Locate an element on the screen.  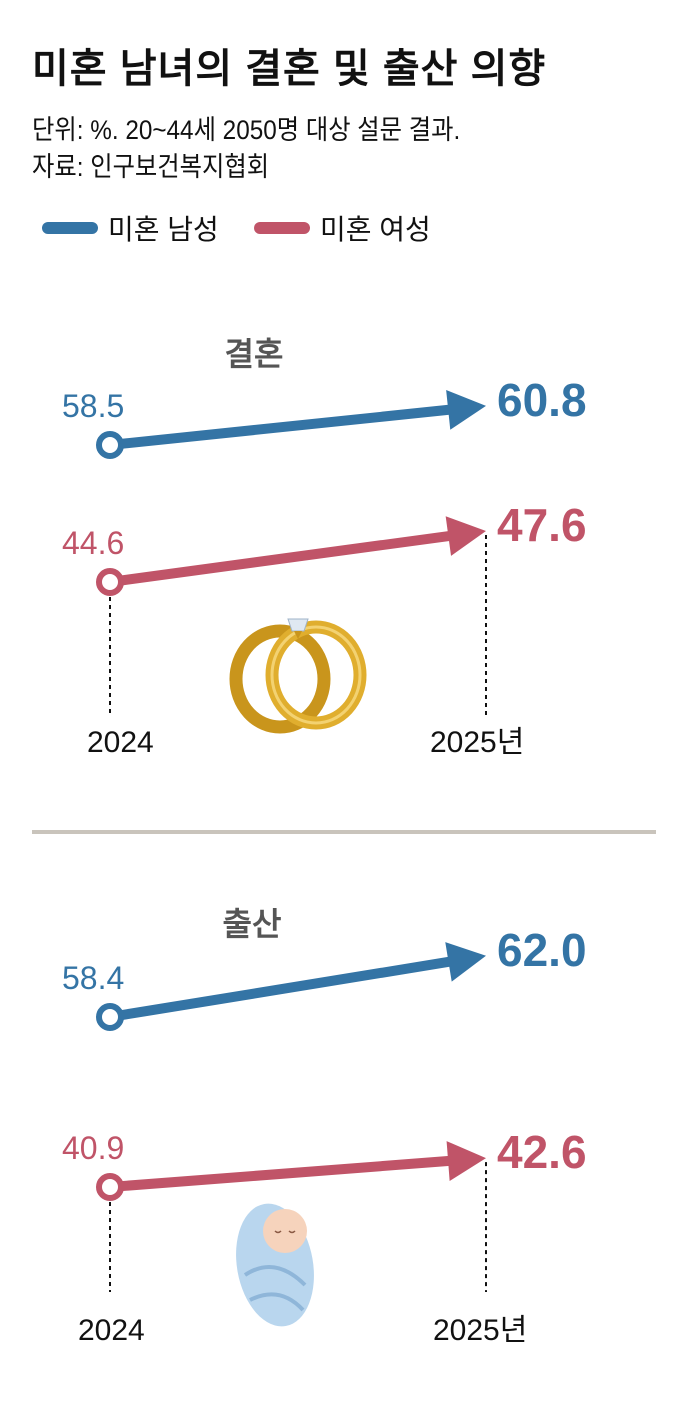
legend-item-female: 미혼 여성 is located at coordinates (342, 228).